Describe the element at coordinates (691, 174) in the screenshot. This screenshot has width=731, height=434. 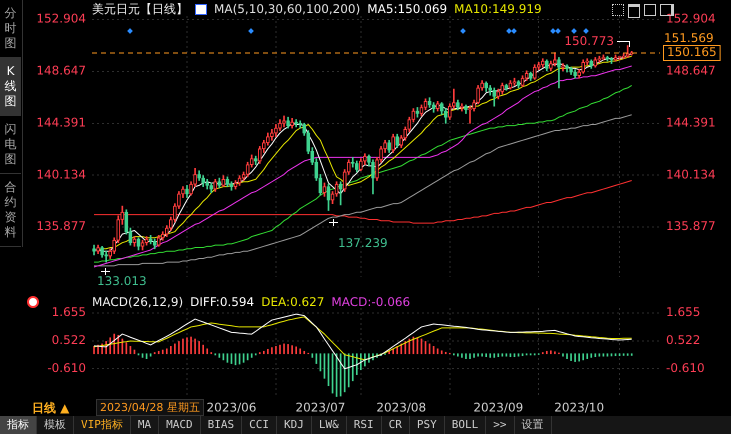
I see `y2-tick-label: 140.134` at that location.